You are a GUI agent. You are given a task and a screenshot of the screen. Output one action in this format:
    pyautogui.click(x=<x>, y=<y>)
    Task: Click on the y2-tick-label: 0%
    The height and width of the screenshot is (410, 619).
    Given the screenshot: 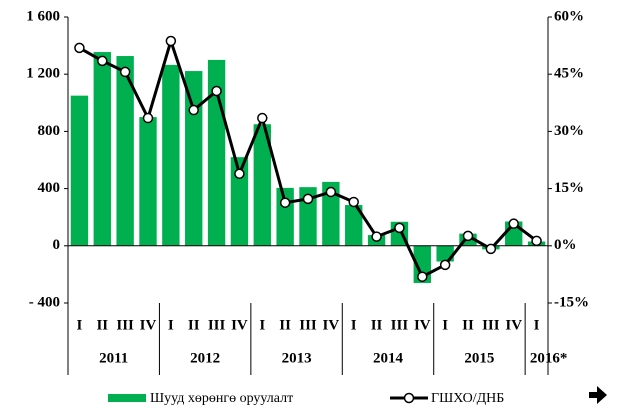 What is the action you would take?
    pyautogui.click(x=565, y=245)
    